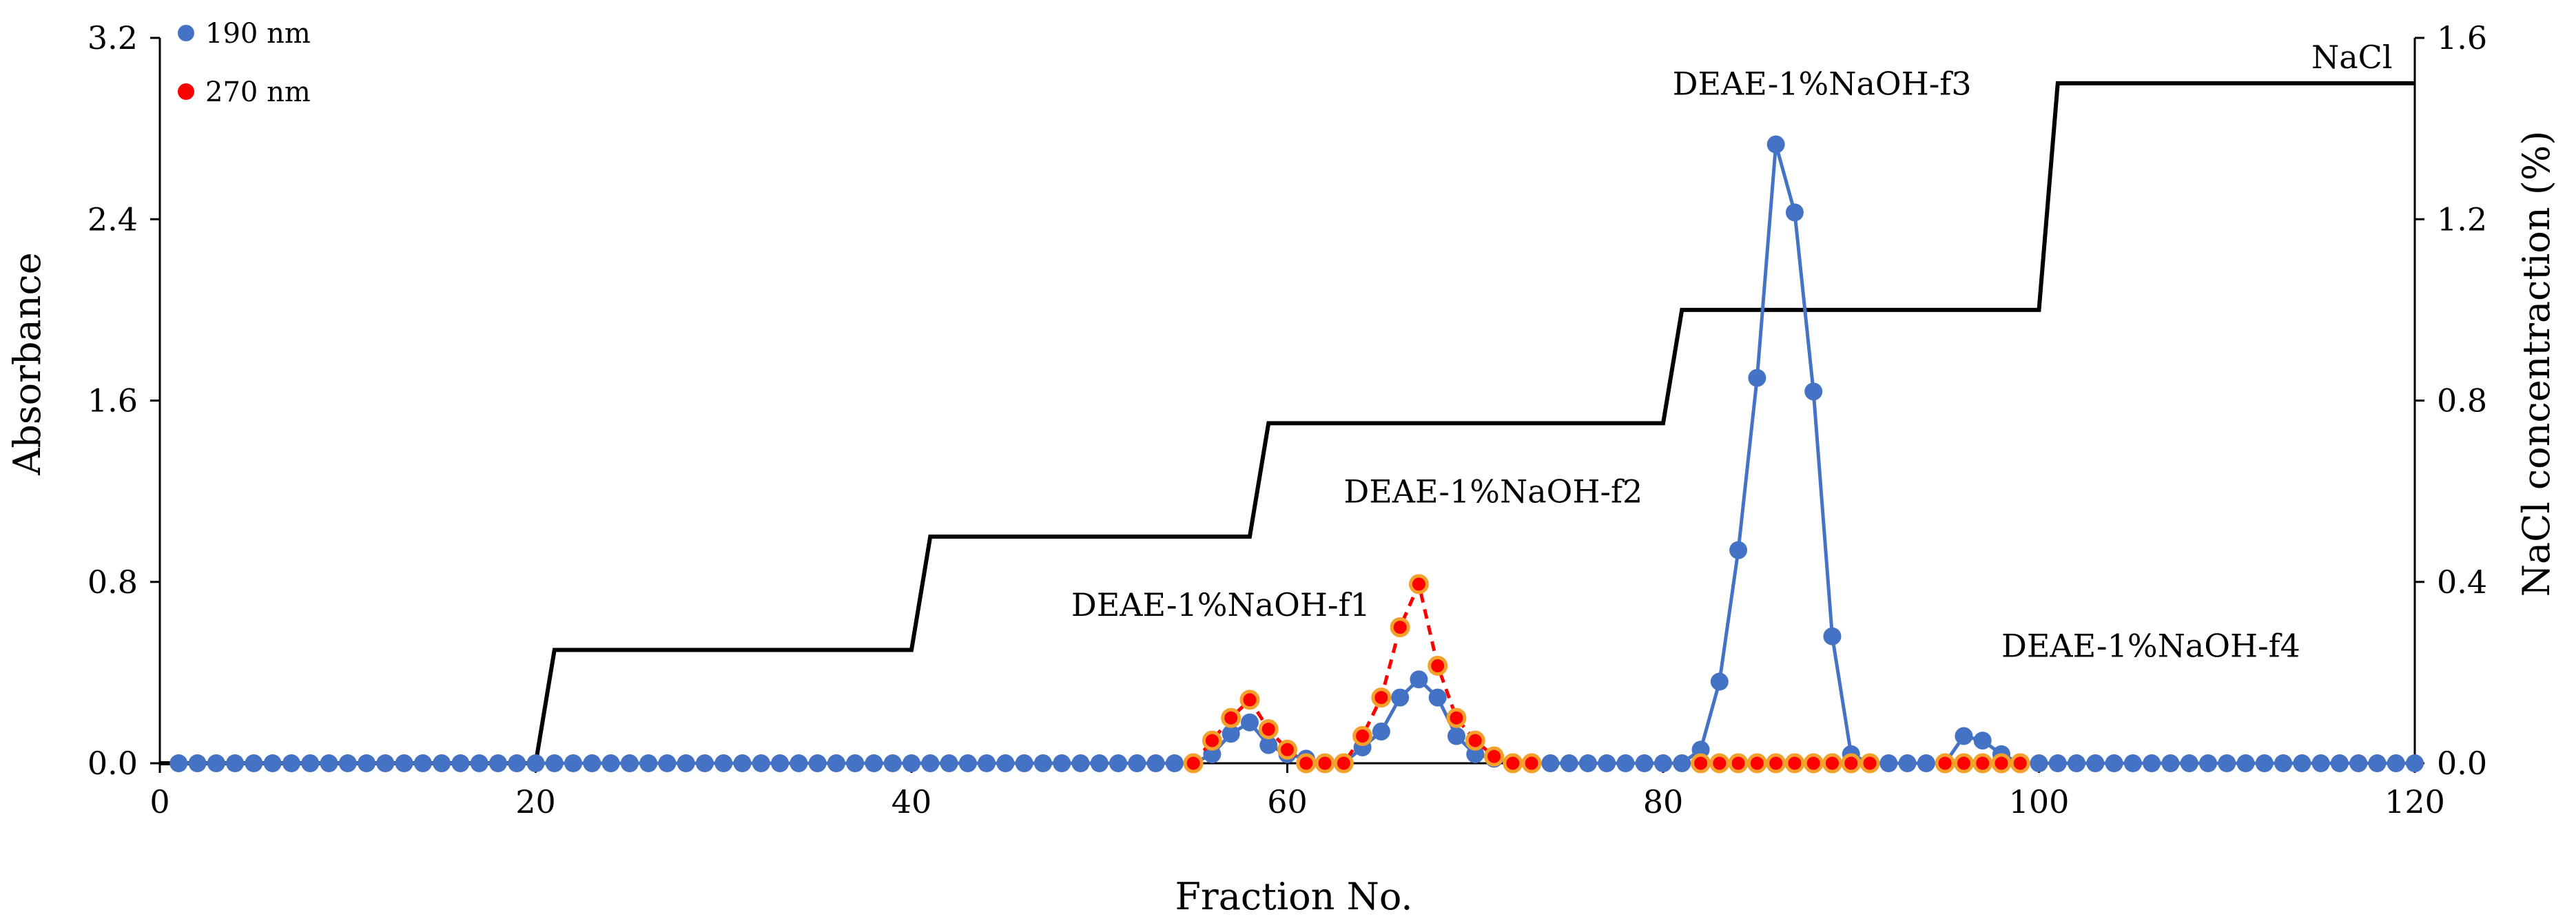 The height and width of the screenshot is (921, 2576). What do you see at coordinates (112, 582) in the screenshot?
I see `y-tick-label: 0.8` at bounding box center [112, 582].